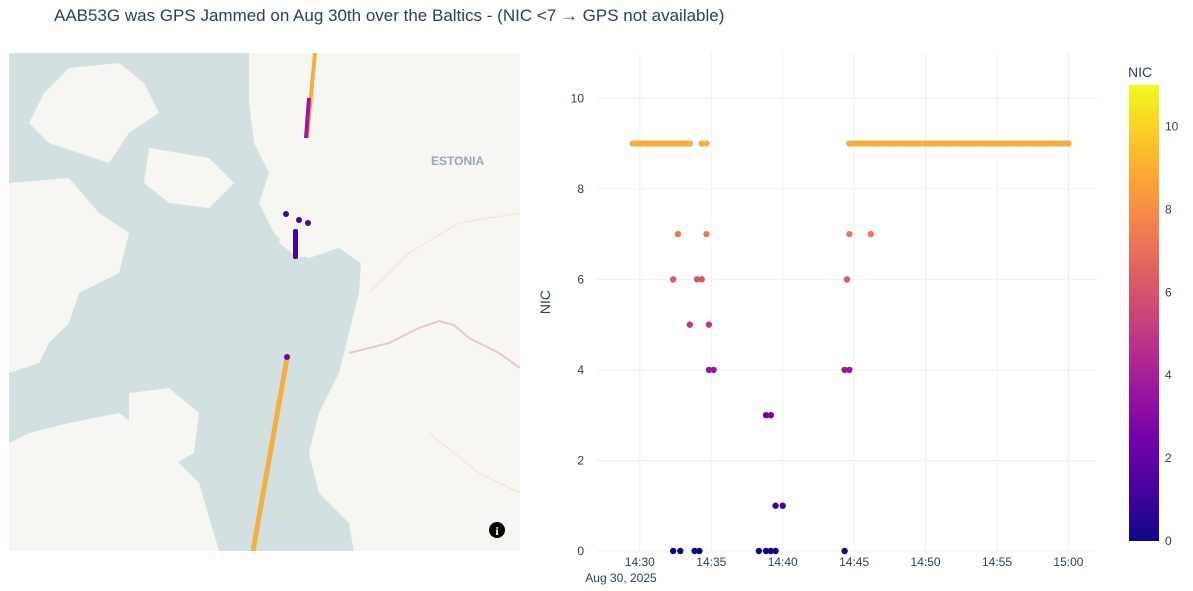 The width and height of the screenshot is (1193, 591). I want to click on y-axis-title: NIC, so click(545, 302).